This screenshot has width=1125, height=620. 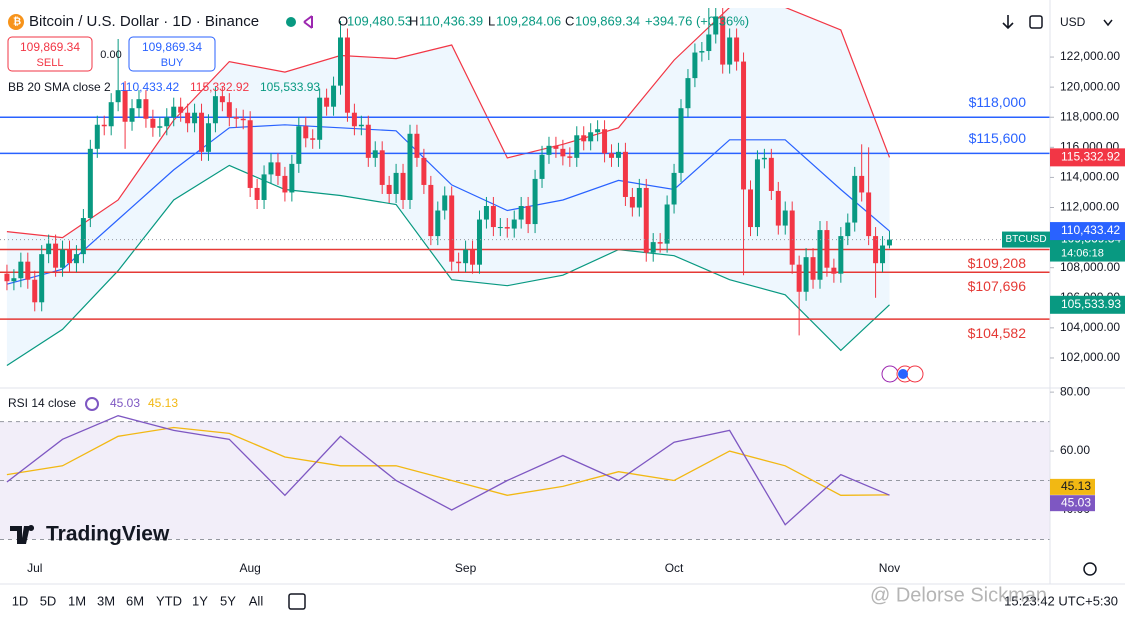 What do you see at coordinates (256, 600) in the screenshot?
I see `timeframe-button: All` at bounding box center [256, 600].